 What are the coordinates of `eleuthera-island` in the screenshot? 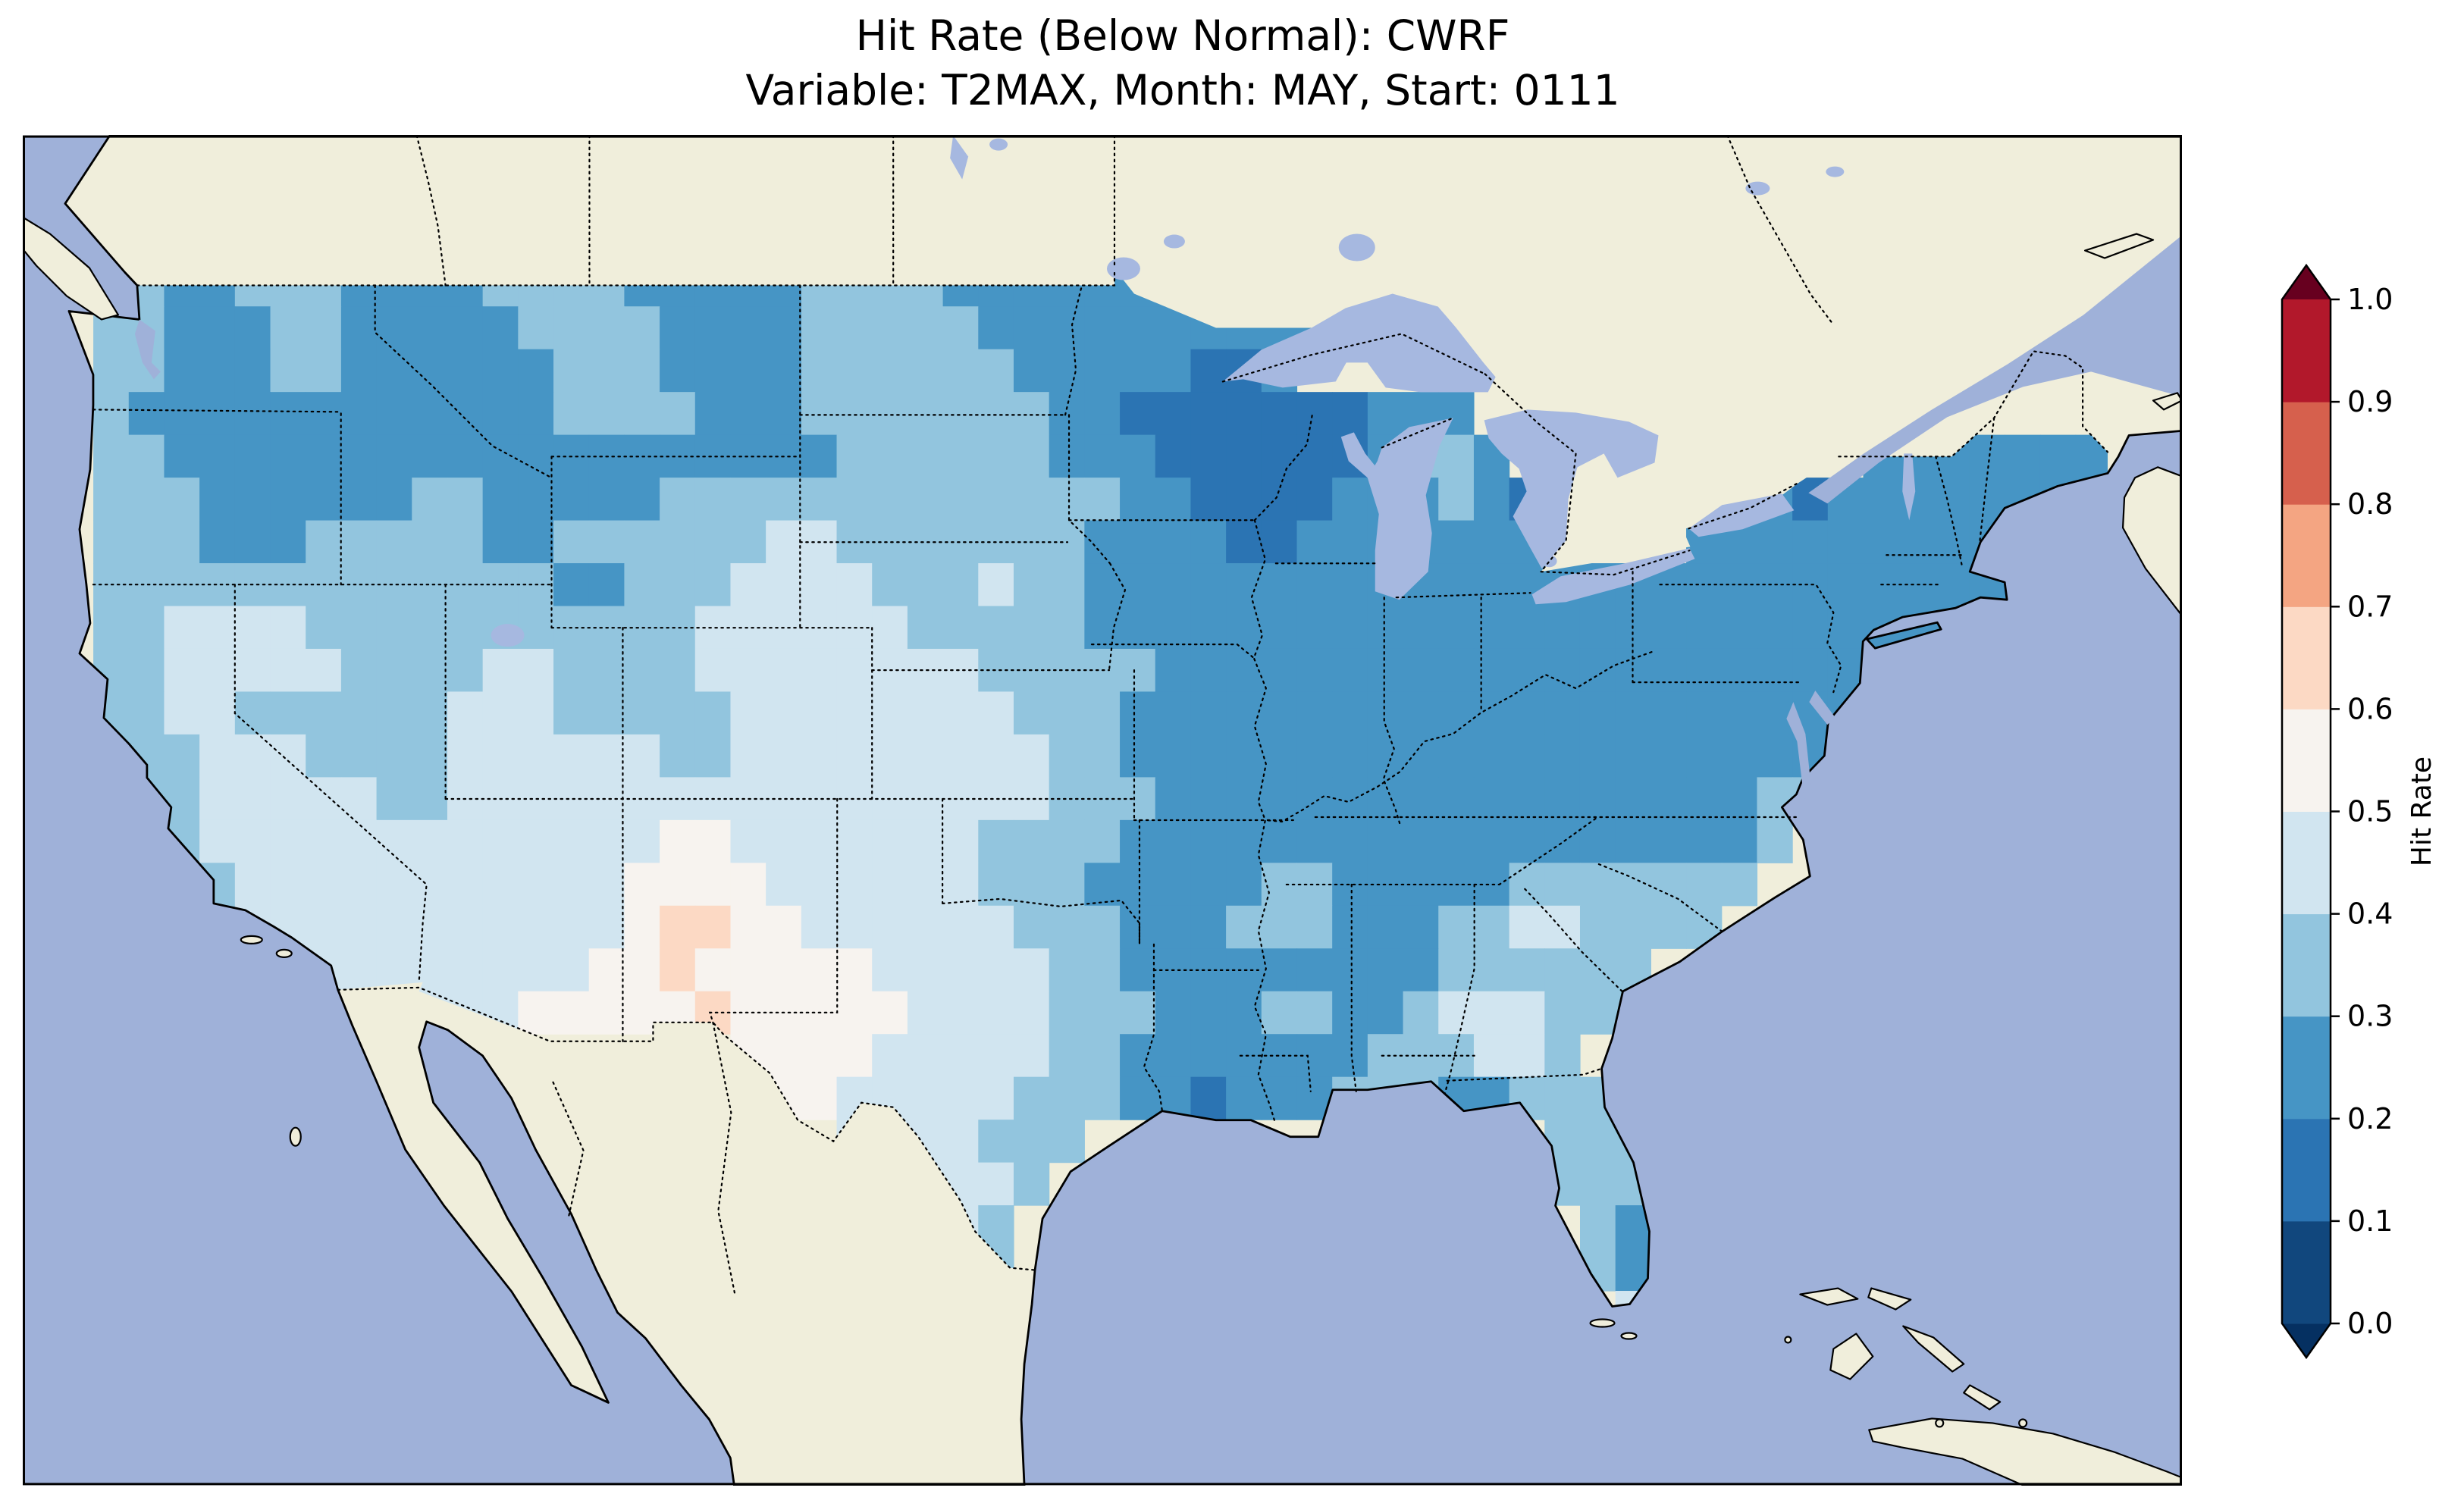 It's located at (1933, 1349).